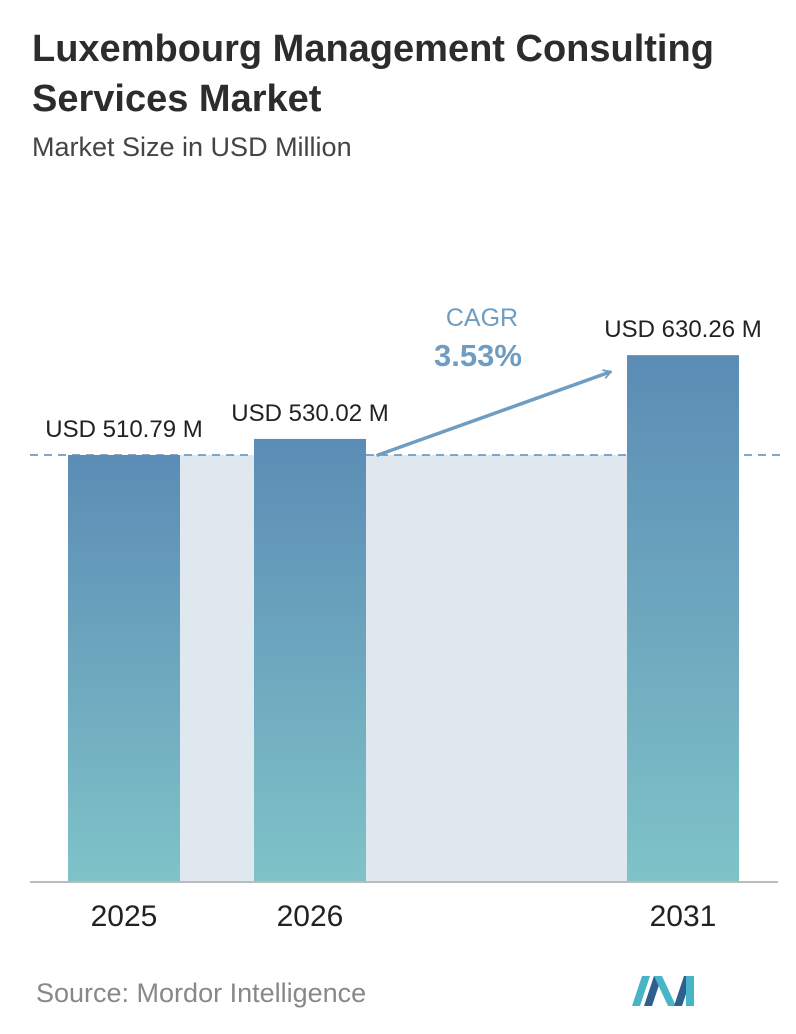  Describe the element at coordinates (310, 916) in the screenshot. I see `x-tick-label-2026: 2026` at that location.